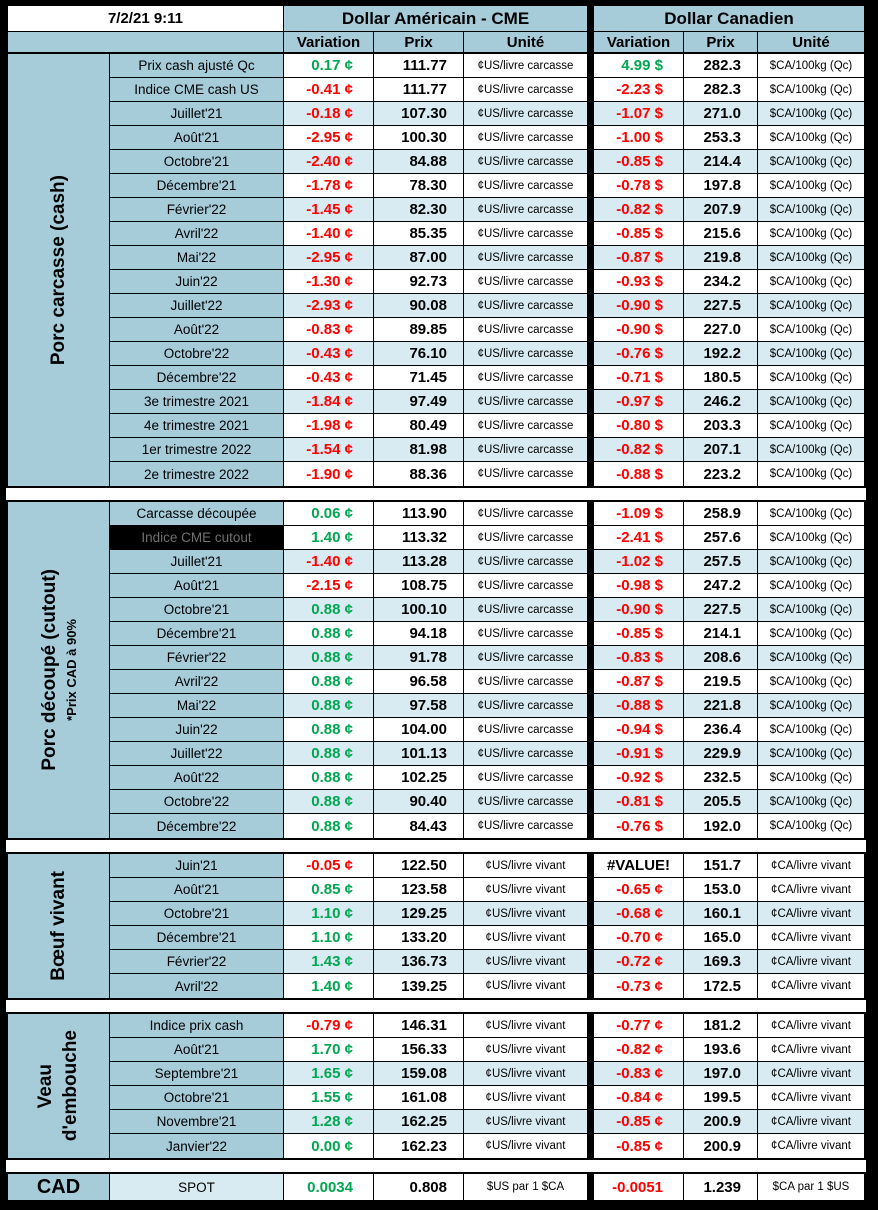 Image resolution: width=878 pixels, height=1210 pixels. I want to click on ca-price-cell: 207.1, so click(721, 450).